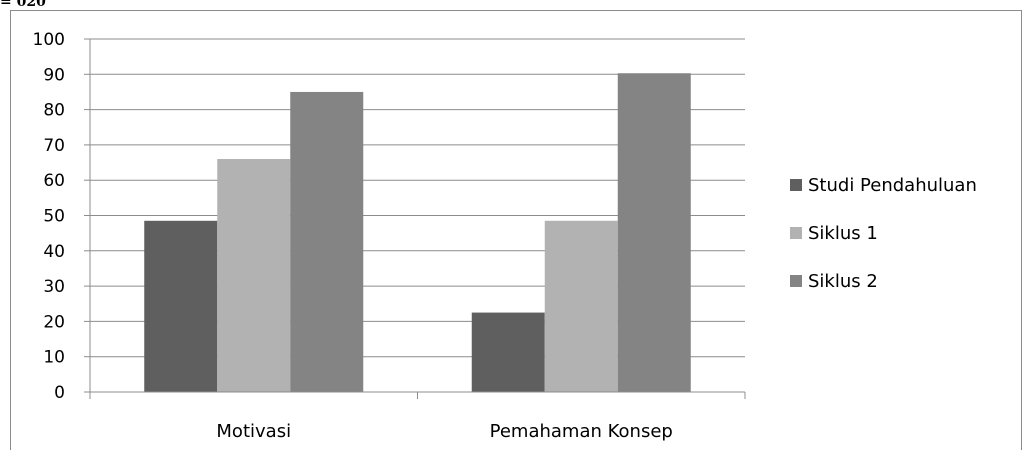 The height and width of the screenshot is (452, 1024). I want to click on y-tick-label: 10, so click(54, 358).